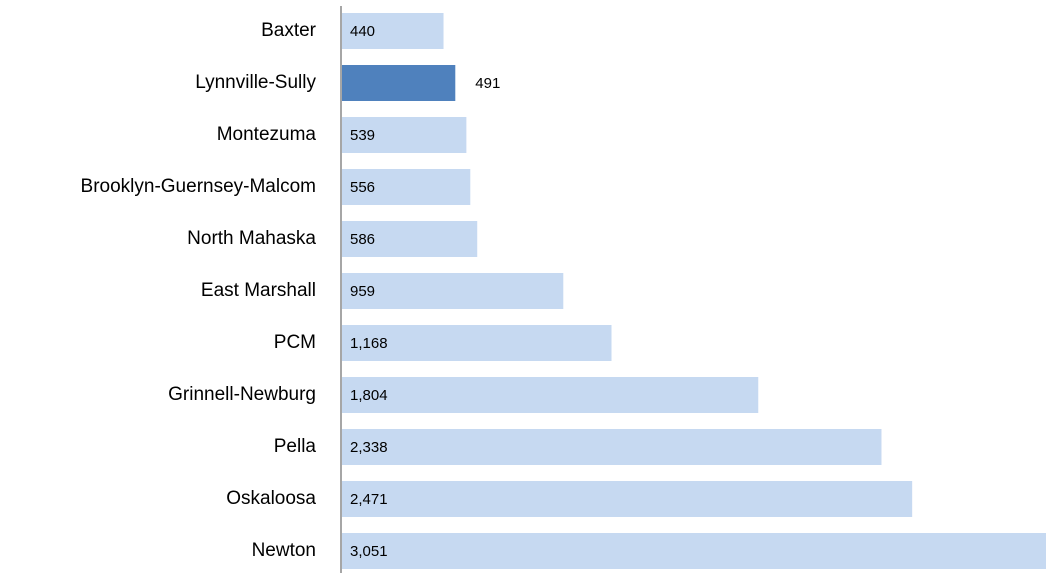 The width and height of the screenshot is (1046, 573). What do you see at coordinates (295, 446) in the screenshot?
I see `category-label: Pella` at bounding box center [295, 446].